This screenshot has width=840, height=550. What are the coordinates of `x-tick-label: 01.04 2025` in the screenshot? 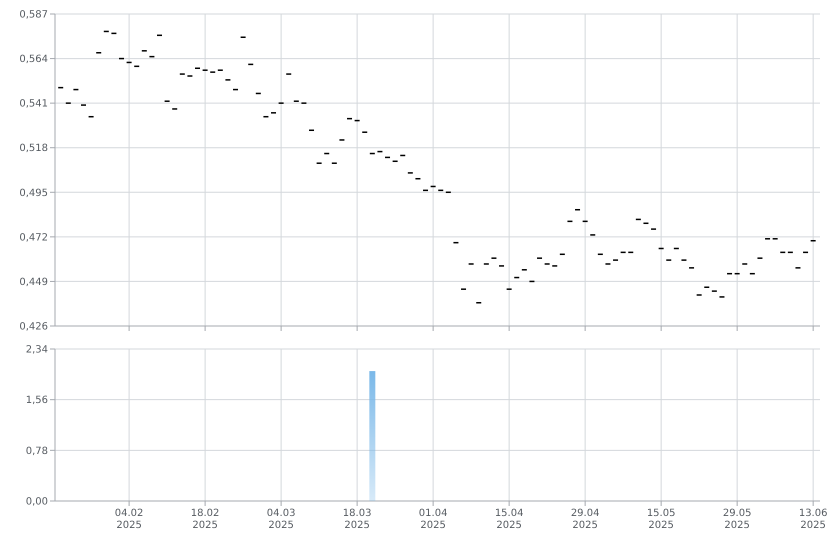 It's located at (433, 519).